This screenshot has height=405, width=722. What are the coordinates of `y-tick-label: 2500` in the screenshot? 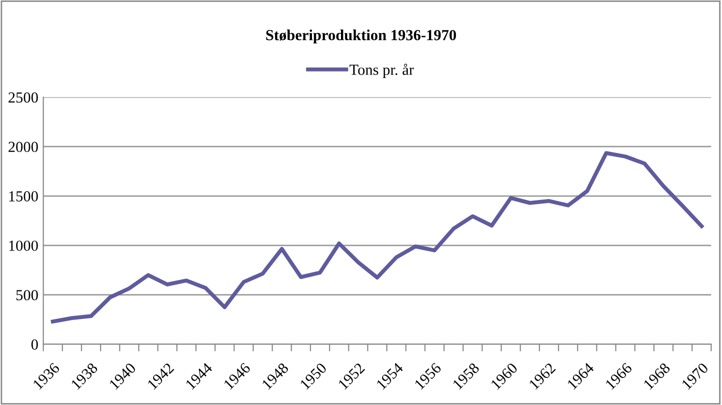 It's located at (23, 97).